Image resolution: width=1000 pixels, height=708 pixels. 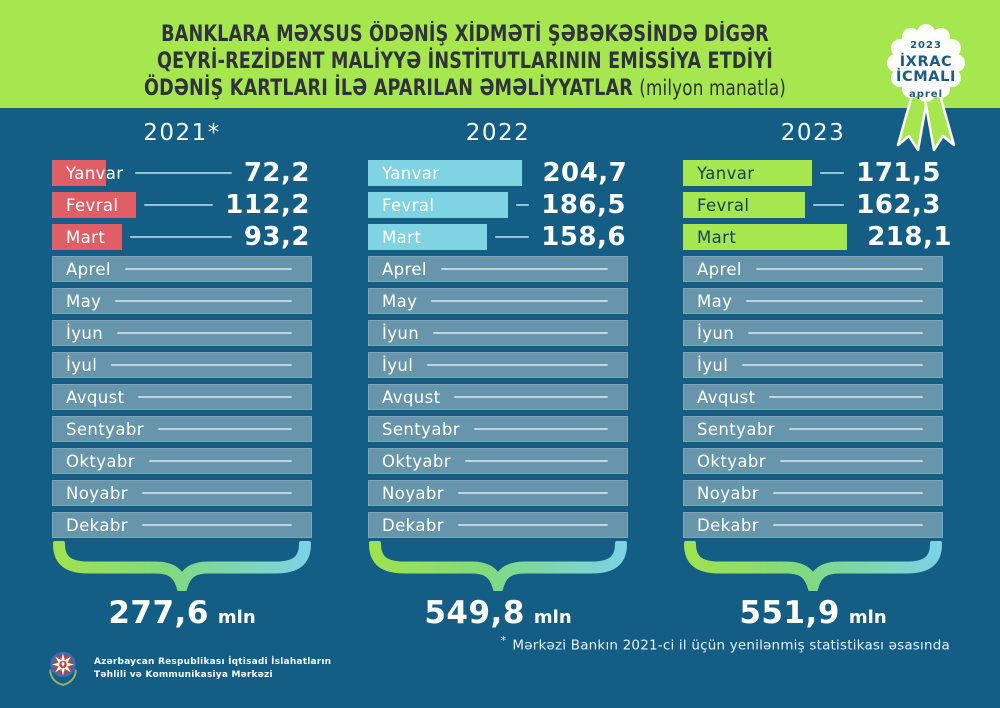 I want to click on month-label: Aprel, so click(x=719, y=269).